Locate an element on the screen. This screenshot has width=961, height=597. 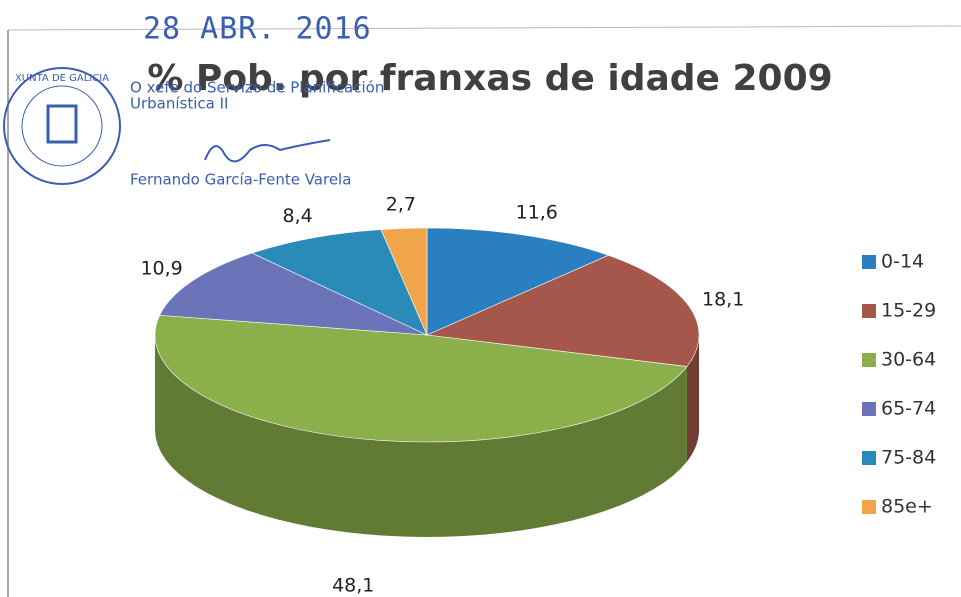
signature is located at coordinates (267, 151).